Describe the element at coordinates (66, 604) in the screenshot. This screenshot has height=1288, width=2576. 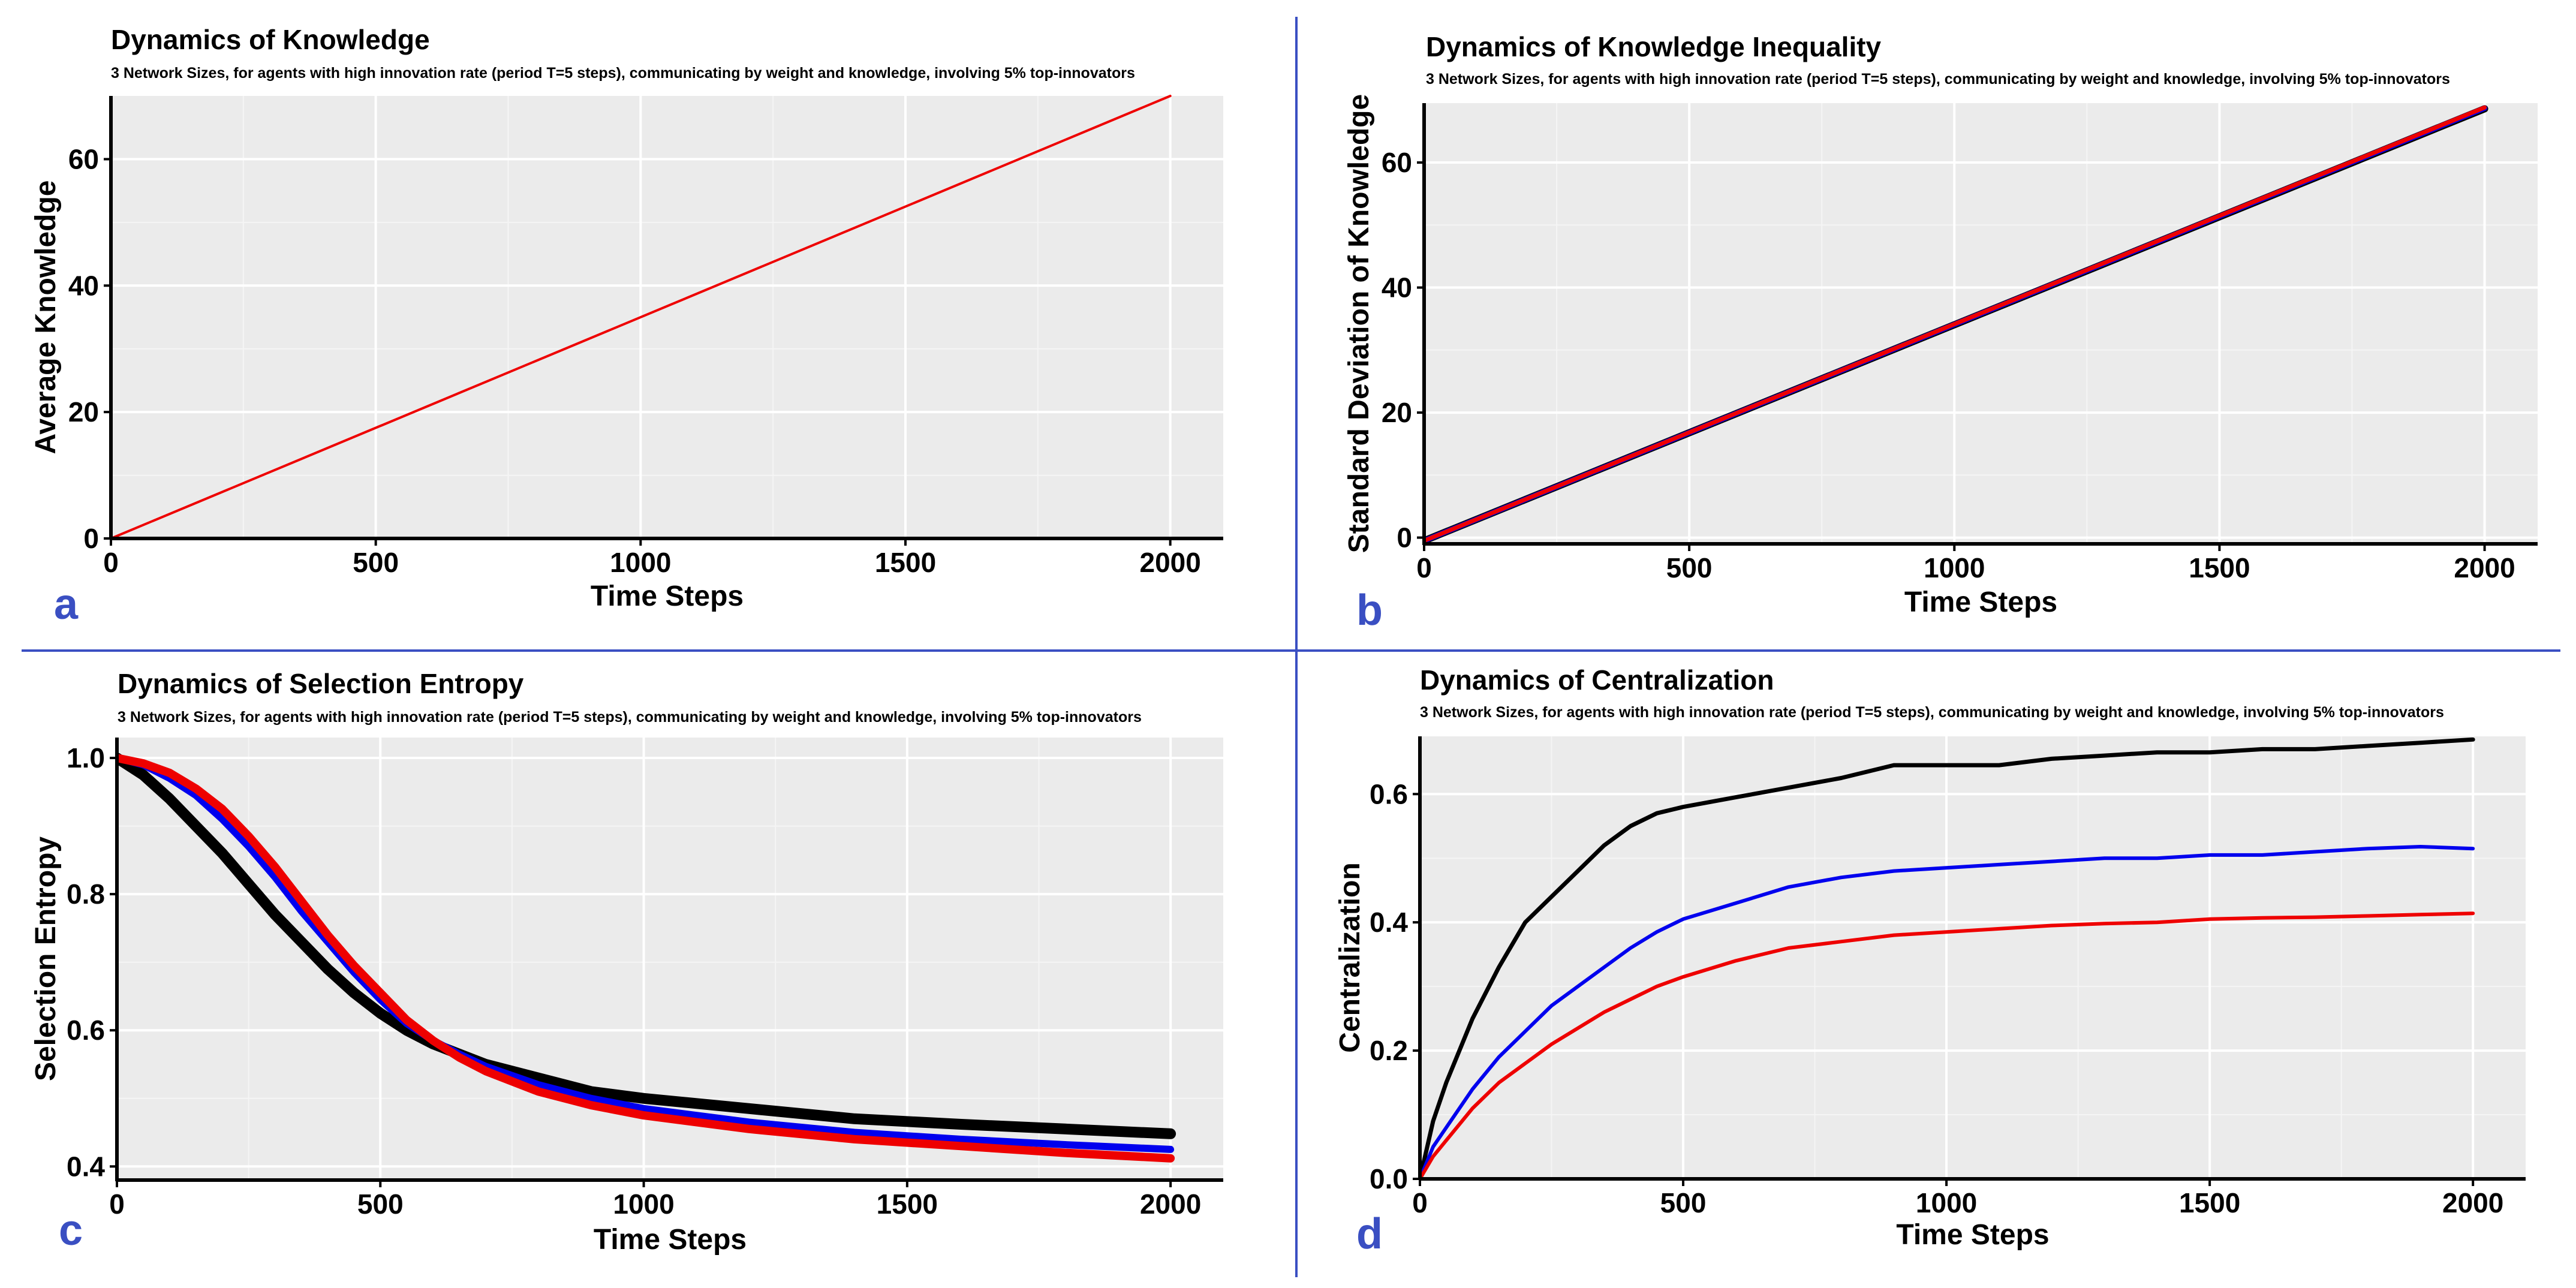
I see `panel-a-letter: a` at that location.